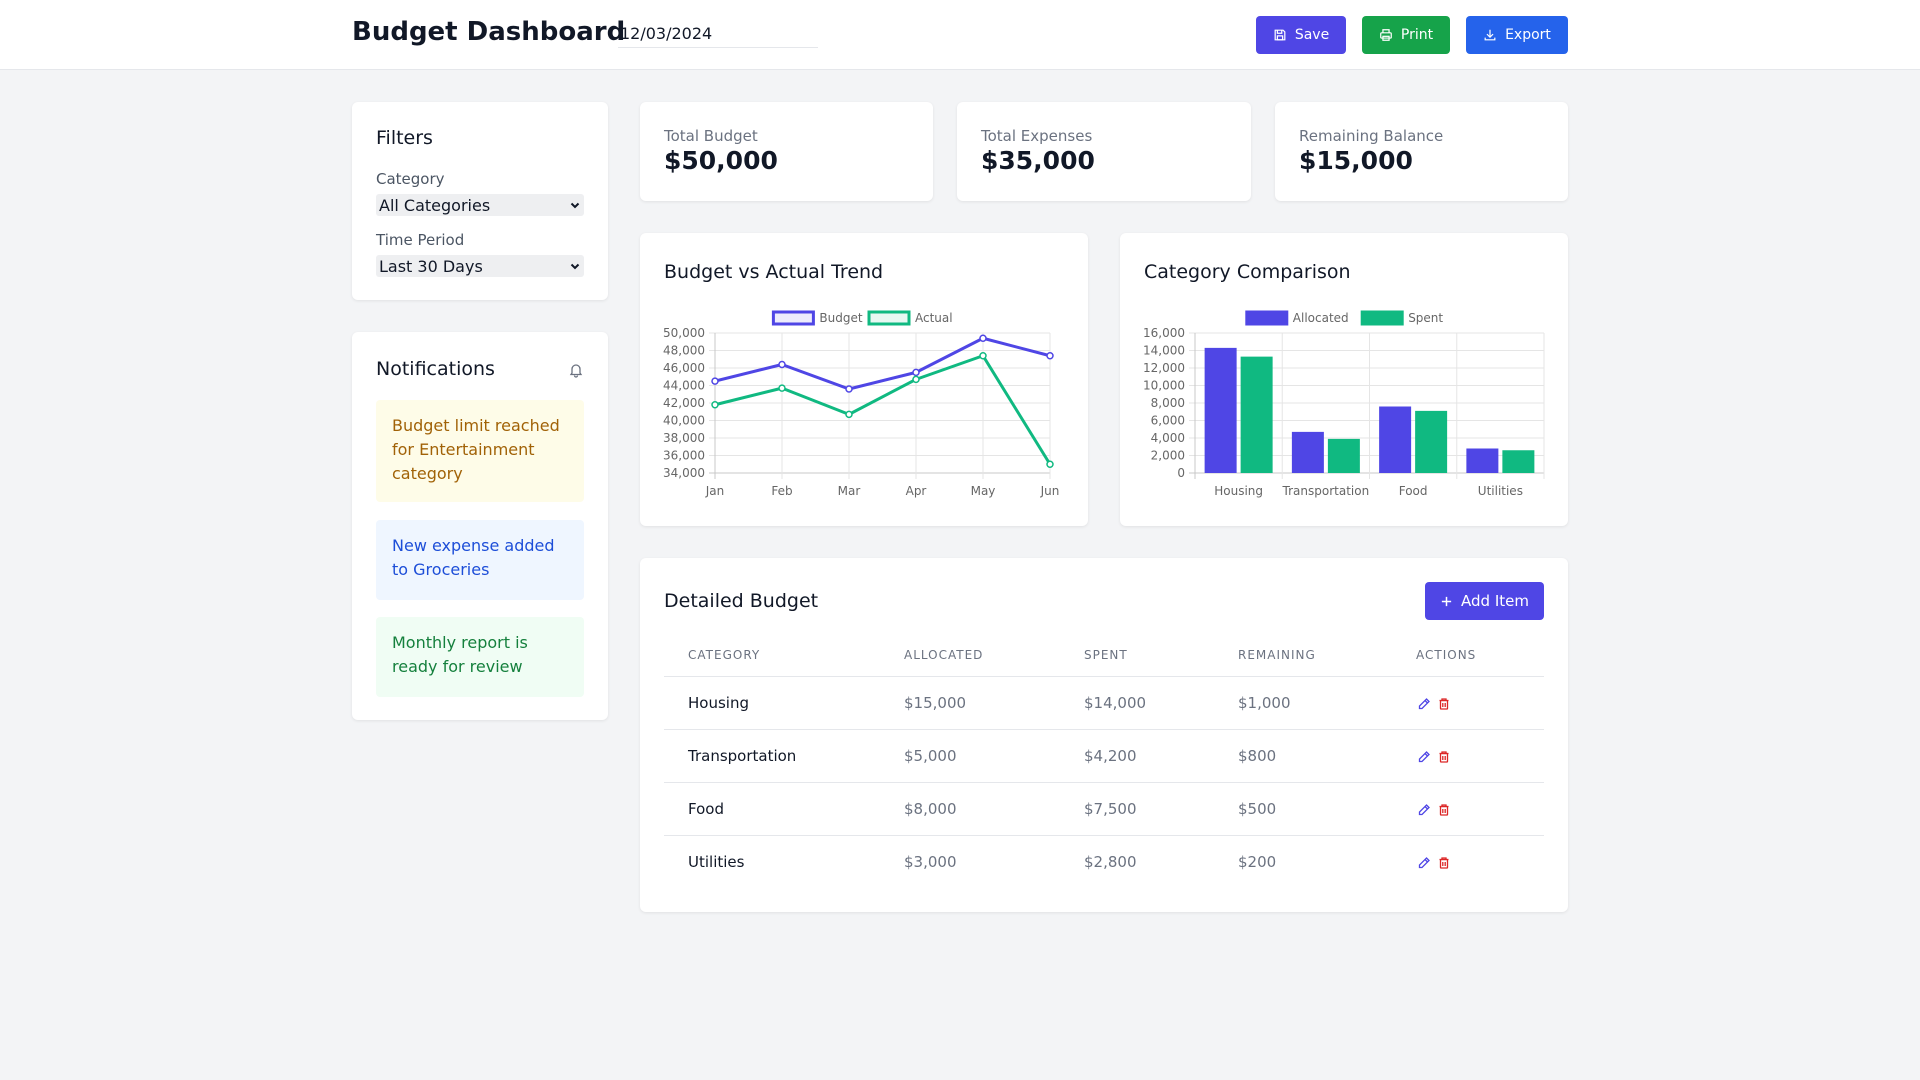 The image size is (1920, 1080). Describe the element at coordinates (935, 703) in the screenshot. I see `cell-allocated: $15,000` at that location.